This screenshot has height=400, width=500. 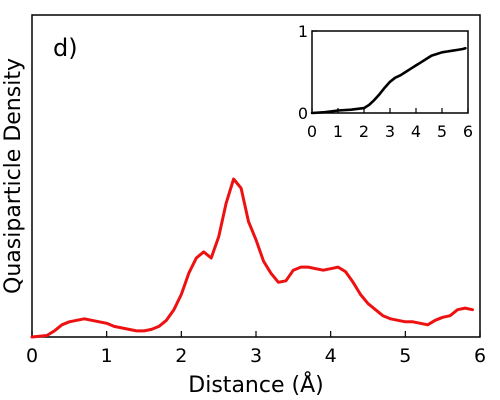 I want to click on inset-frame, so click(x=390, y=72).